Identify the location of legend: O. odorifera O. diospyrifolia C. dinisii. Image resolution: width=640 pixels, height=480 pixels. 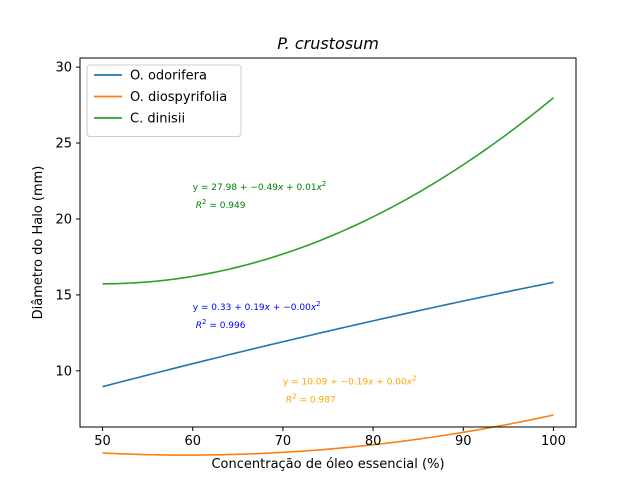
(164, 100).